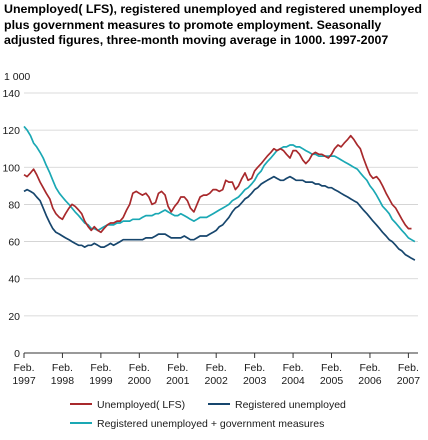 This screenshot has width=428, height=440. I want to click on x-tick-label: Feb. 1997, so click(24, 374).